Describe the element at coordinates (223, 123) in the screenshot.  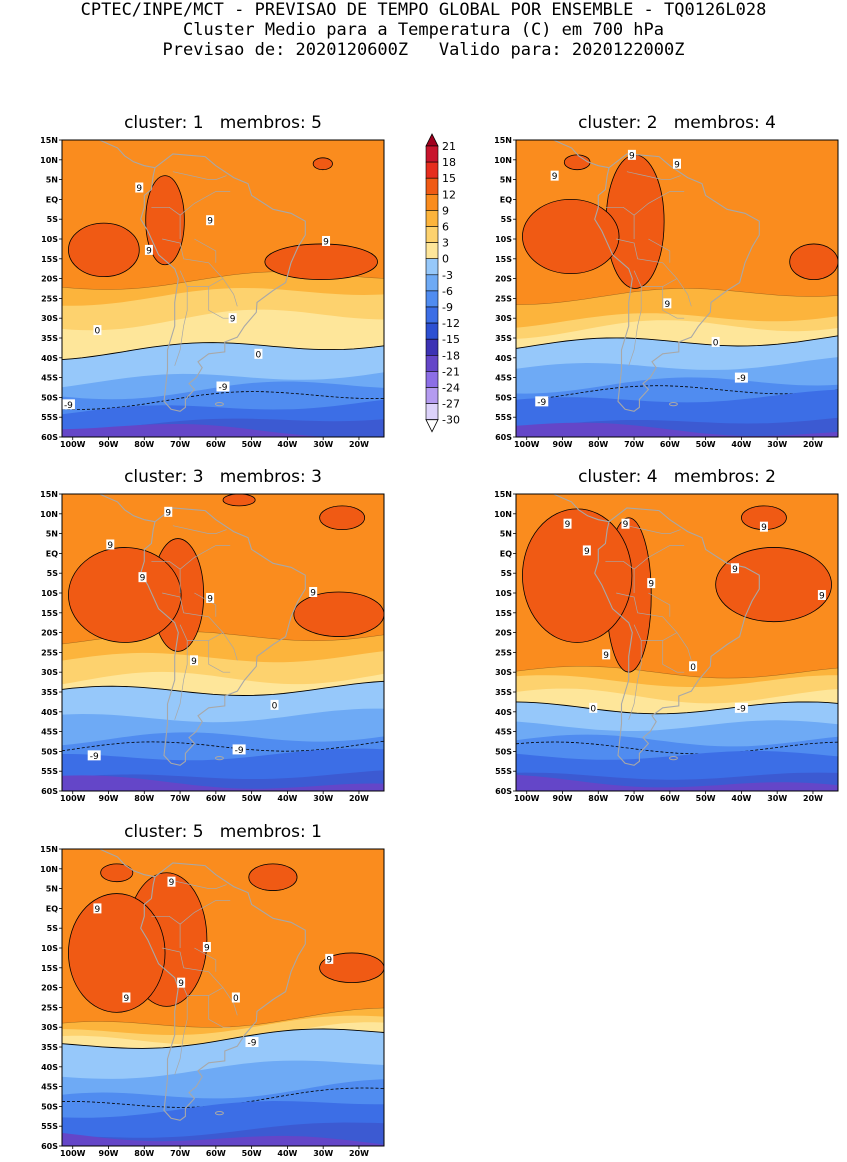
I see `panel-title-1: cluster: 1 membros: 5` at that location.